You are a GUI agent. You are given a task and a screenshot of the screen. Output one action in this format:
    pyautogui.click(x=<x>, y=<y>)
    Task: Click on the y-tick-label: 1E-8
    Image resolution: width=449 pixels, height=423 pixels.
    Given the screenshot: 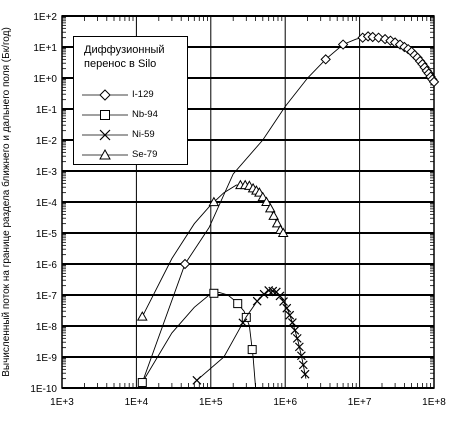 What is the action you would take?
    pyautogui.click(x=47, y=327)
    